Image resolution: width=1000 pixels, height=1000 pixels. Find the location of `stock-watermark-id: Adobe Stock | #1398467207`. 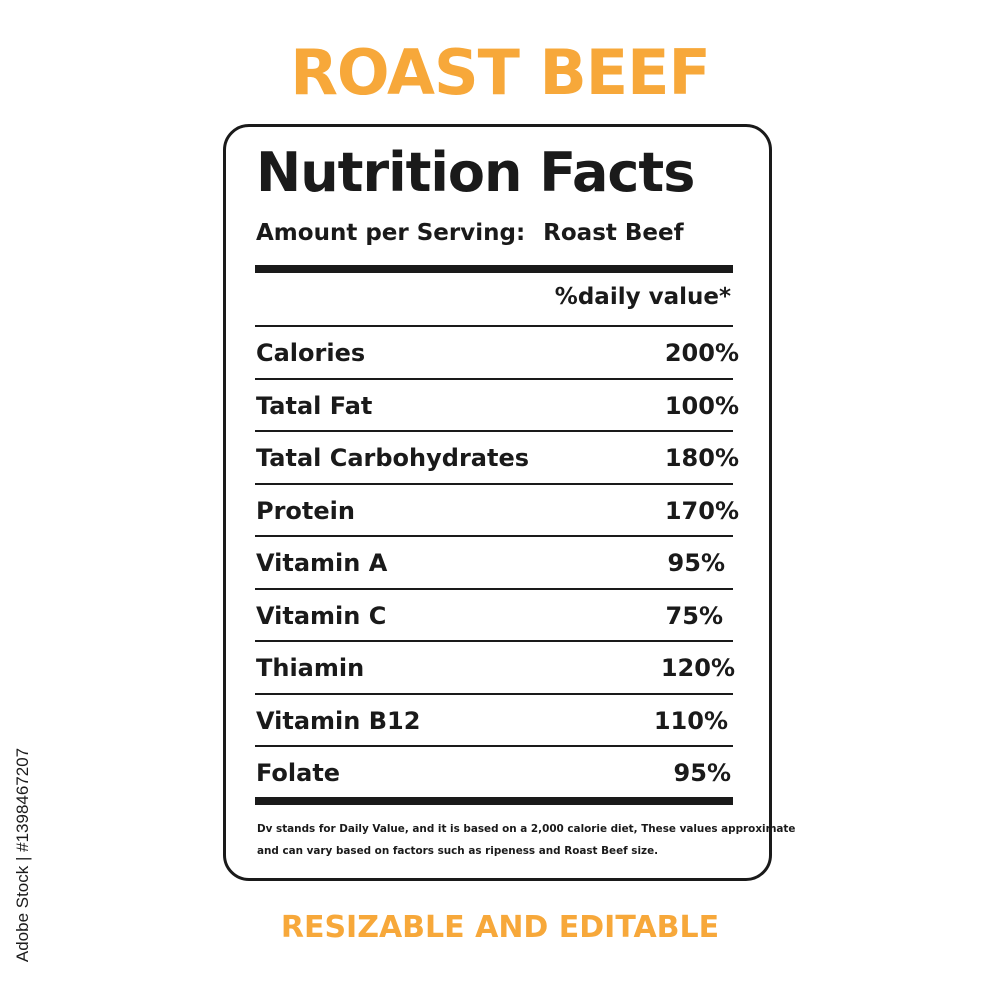

stock-watermark-id: Adobe Stock | #1398467207 is located at coordinates (23, 855).